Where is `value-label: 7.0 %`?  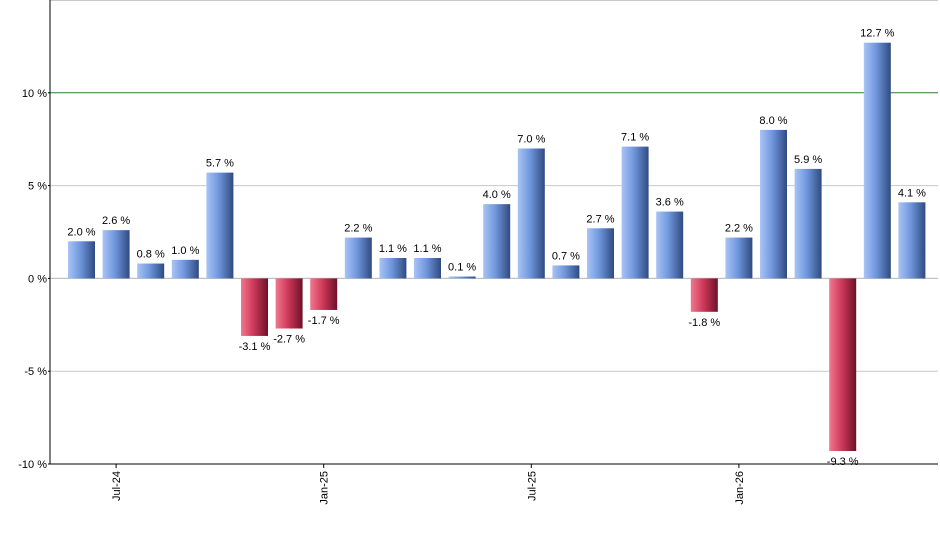
value-label: 7.0 % is located at coordinates (531, 139).